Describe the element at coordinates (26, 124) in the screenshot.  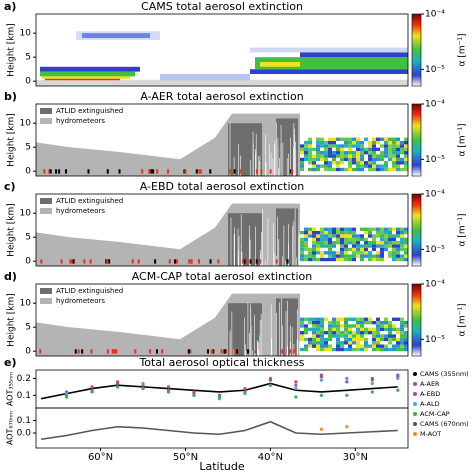
I see `y-tick-label: 10` at that location.